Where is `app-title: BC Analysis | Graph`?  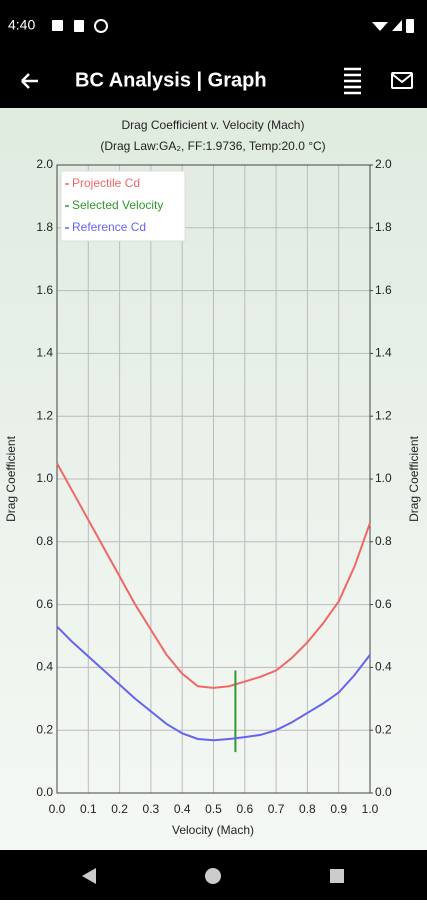
app-title: BC Analysis | Graph is located at coordinates (171, 80).